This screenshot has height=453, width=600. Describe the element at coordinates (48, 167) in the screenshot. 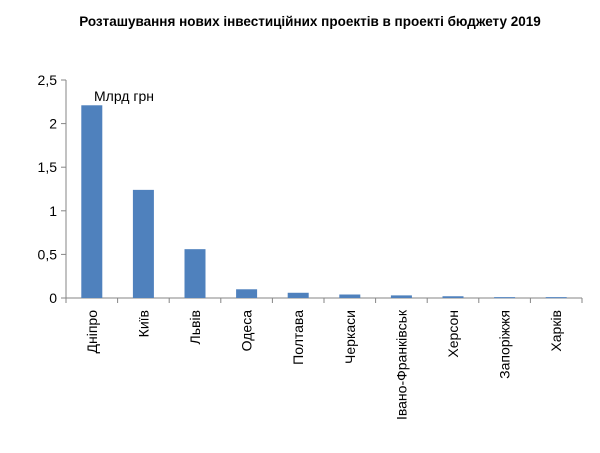

I see `y-tick-label: 1,5` at that location.